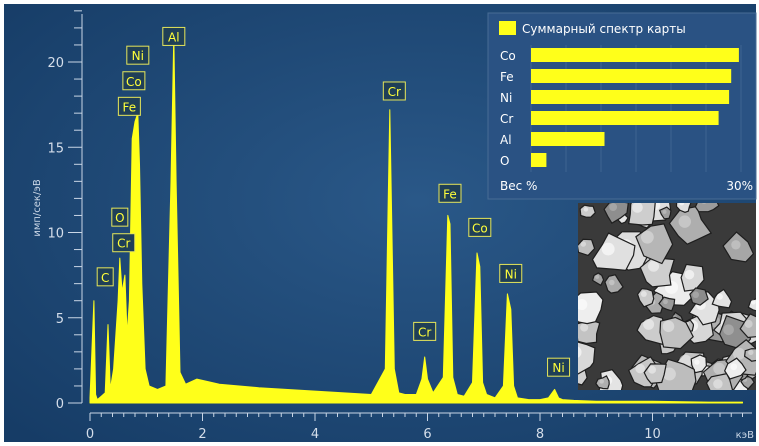 Image resolution: width=759 pixels, height=446 pixels. I want to click on y-tick-label: 5, so click(60, 319).